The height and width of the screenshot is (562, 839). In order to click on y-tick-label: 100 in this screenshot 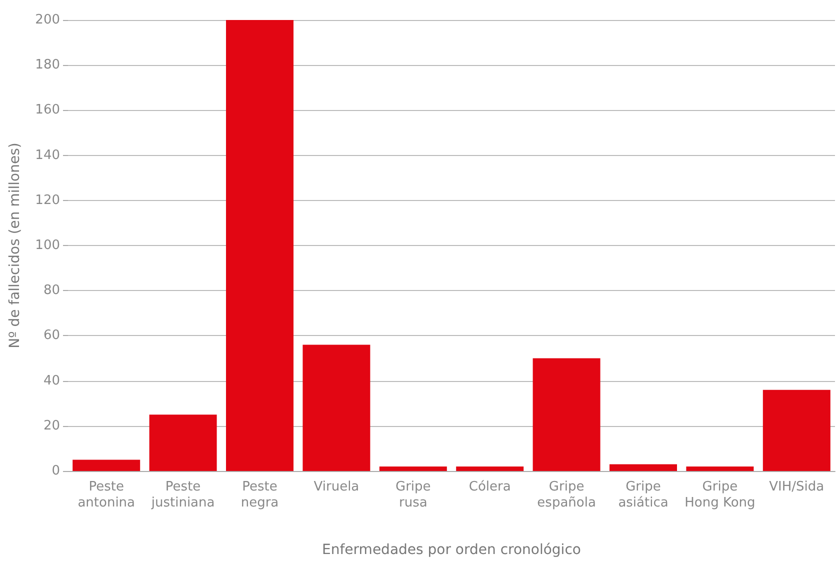, I will do `click(47, 245)`.